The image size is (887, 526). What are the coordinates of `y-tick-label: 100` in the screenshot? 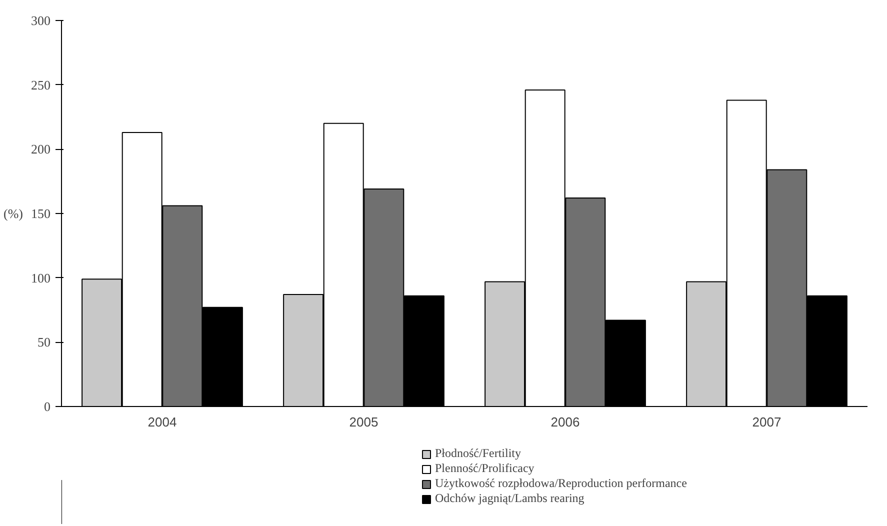 It's located at (40, 278).